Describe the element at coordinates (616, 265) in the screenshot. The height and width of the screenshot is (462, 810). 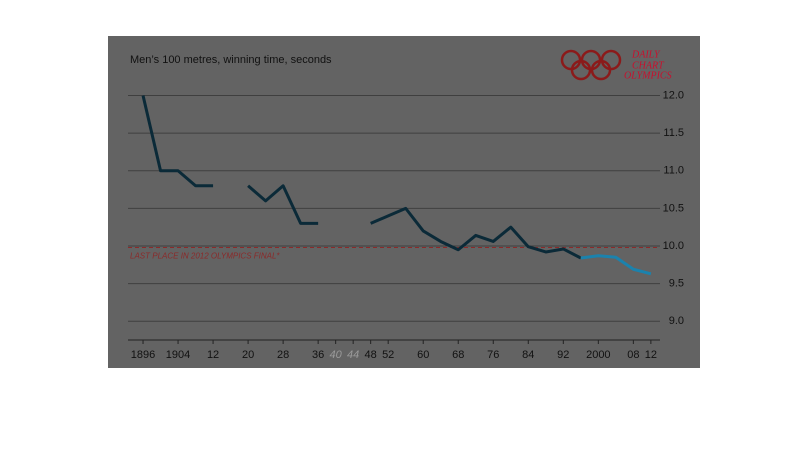
I see `series-line` at that location.